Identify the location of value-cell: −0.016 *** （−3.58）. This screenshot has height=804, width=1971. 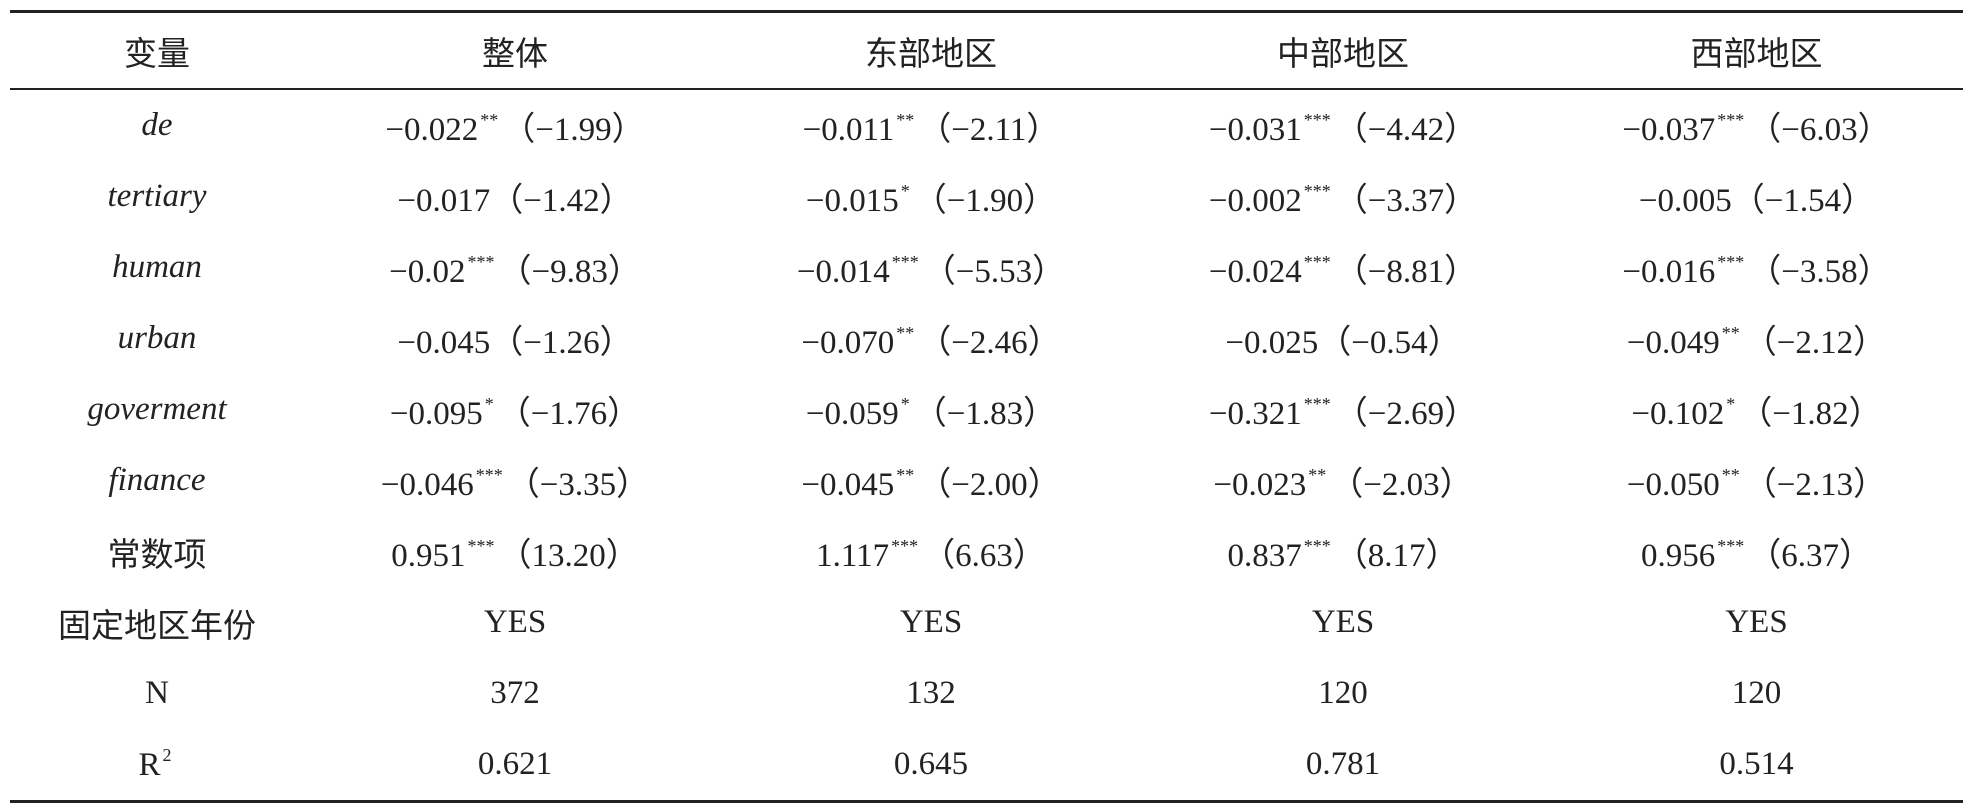
(1756, 268).